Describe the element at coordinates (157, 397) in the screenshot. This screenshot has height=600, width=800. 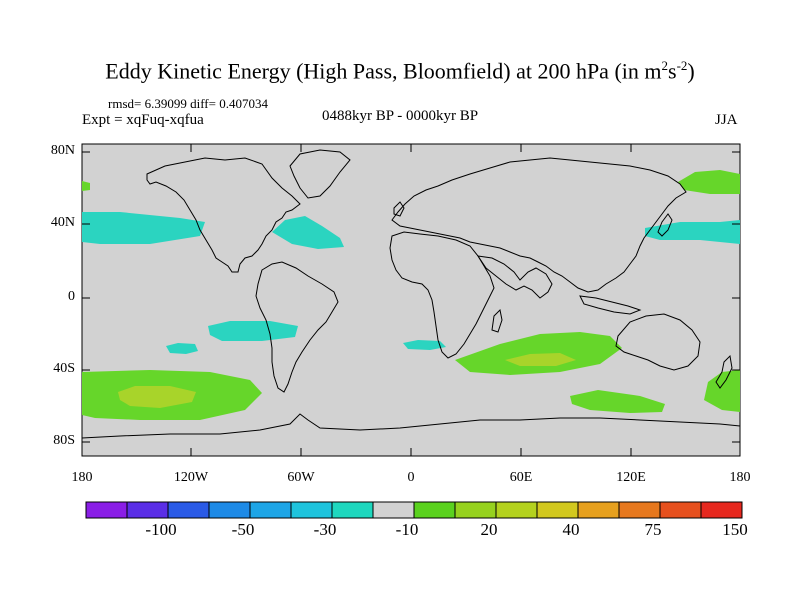
I see `yellowgreen-south-pacific` at that location.